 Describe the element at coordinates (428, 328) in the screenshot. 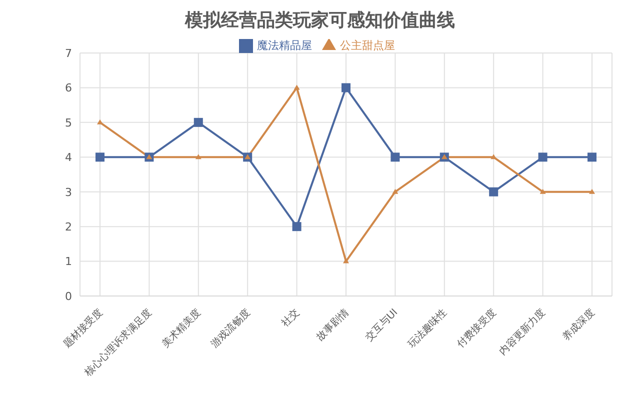

I see `x-tick-label: 玩法趣味性` at that location.